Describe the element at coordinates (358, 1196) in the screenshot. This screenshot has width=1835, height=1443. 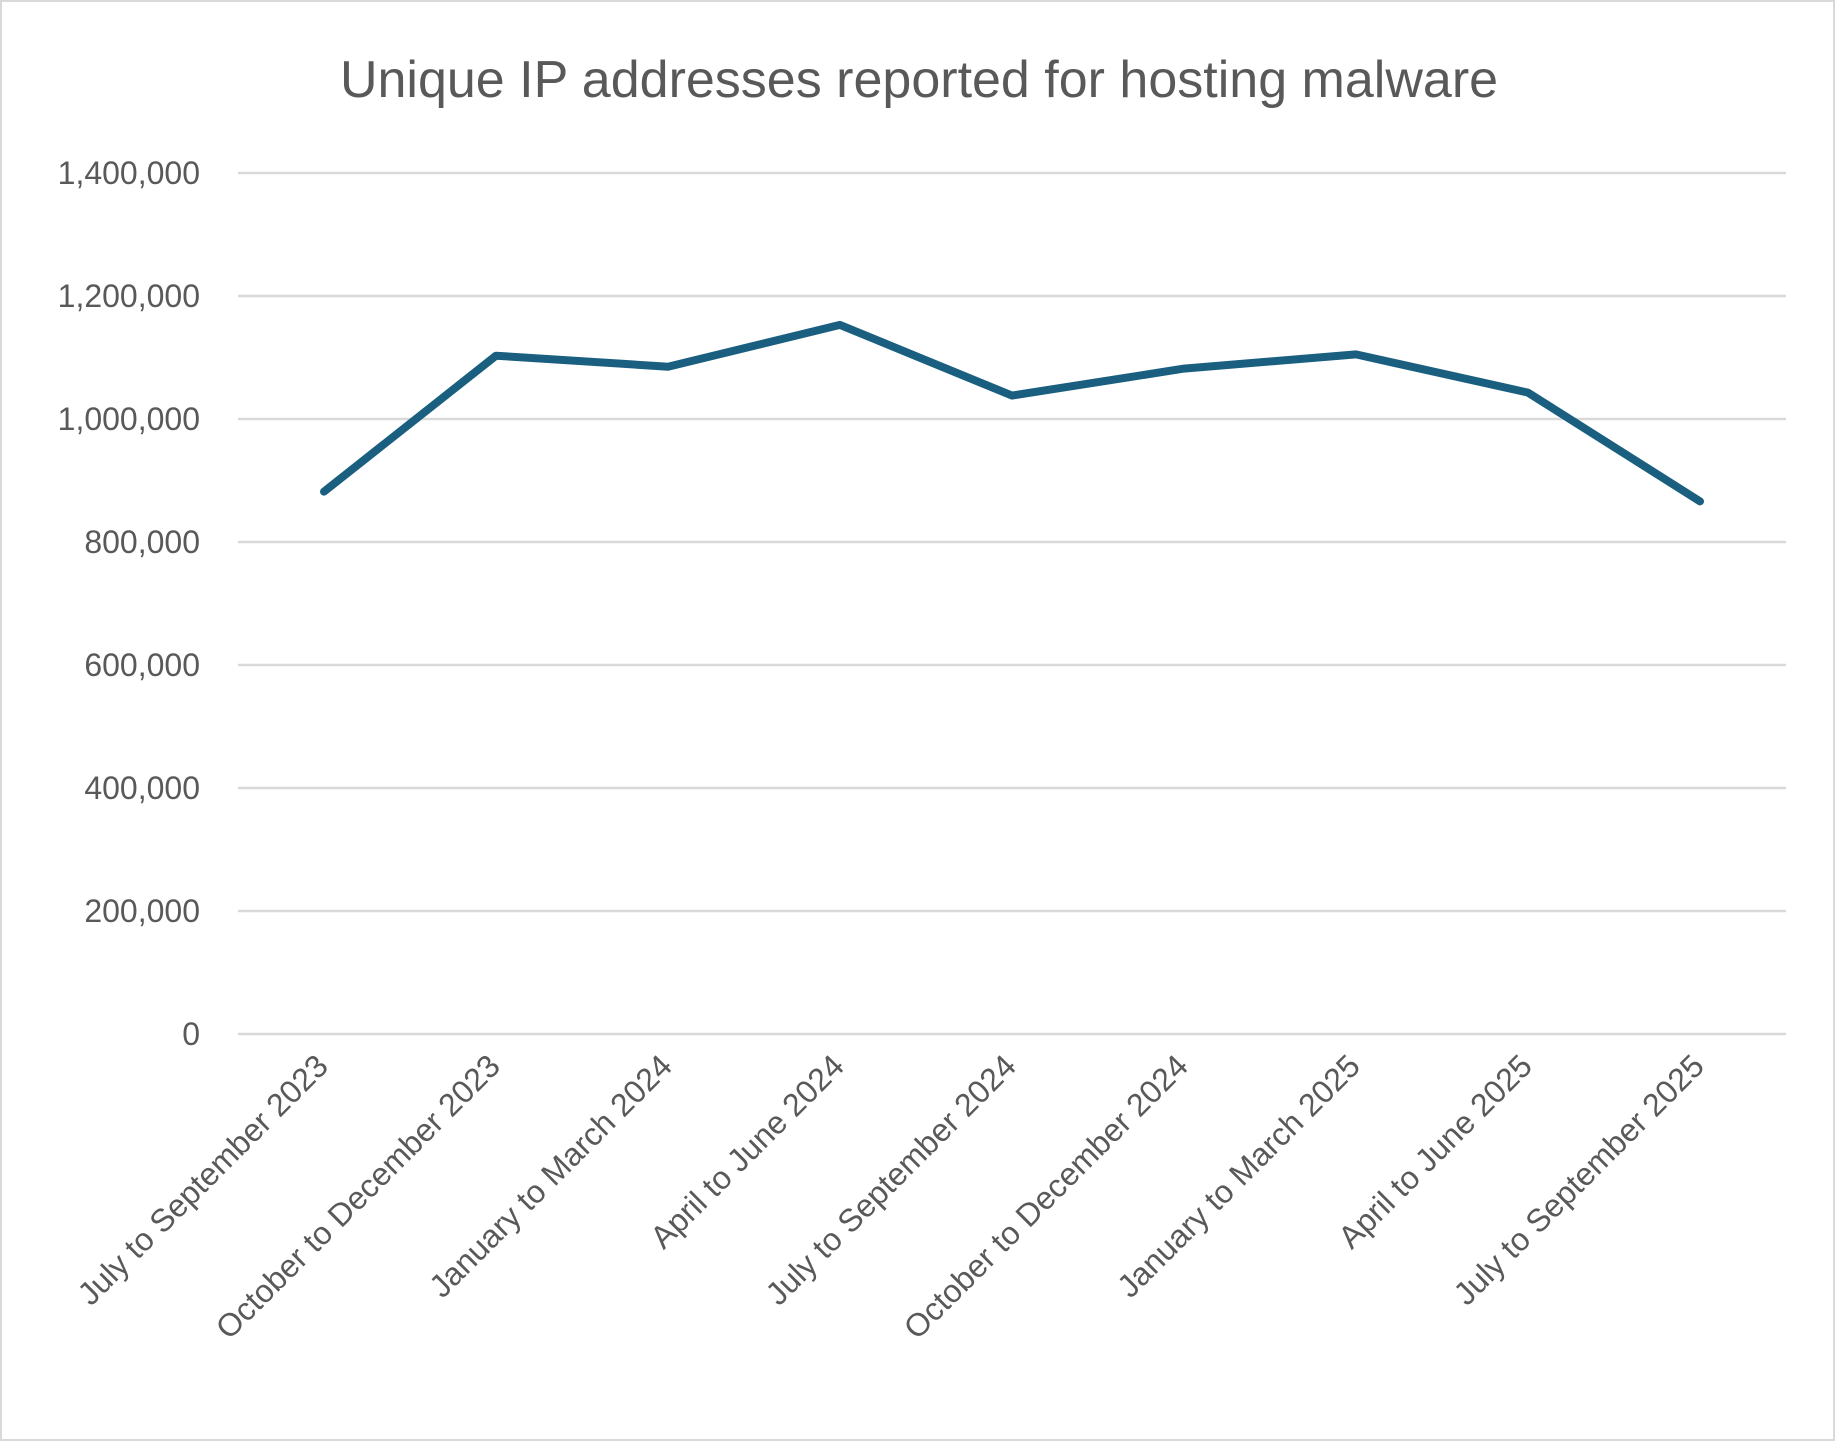
I see `x-tick-label: October to December 2023` at that location.